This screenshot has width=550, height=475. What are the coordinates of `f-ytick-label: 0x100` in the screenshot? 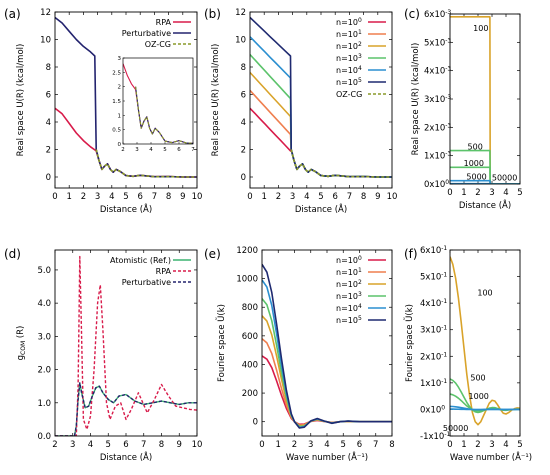 It's located at (432, 409).